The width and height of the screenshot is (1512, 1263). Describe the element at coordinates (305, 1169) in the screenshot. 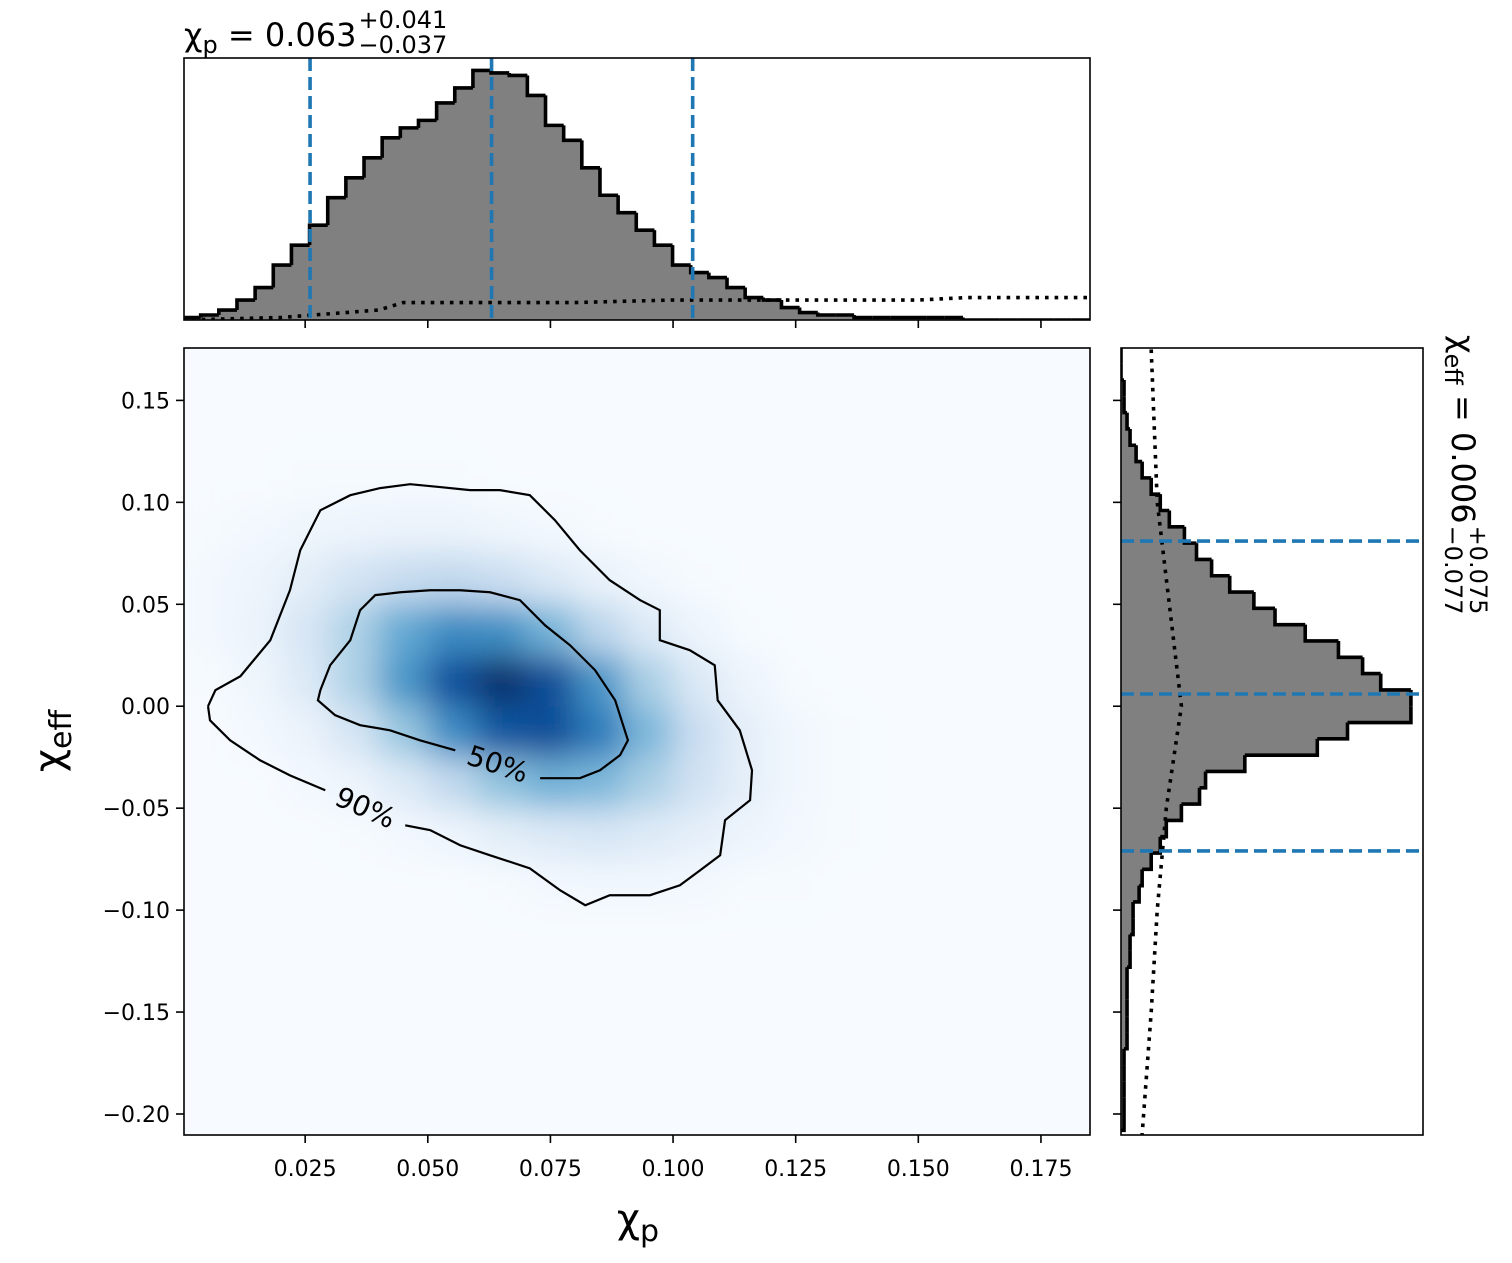

I see `x-tick-label: 0.025` at that location.